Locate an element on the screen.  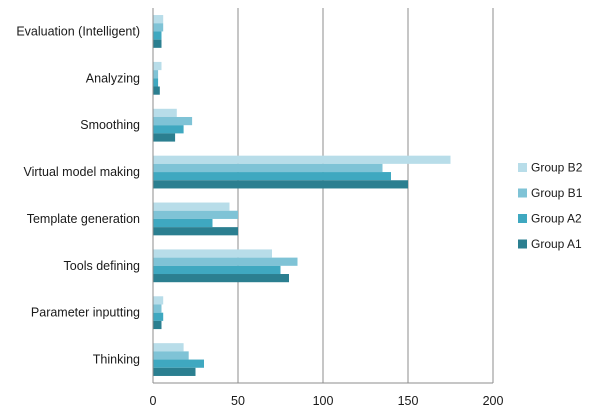
x-tick-label: 0 is located at coordinates (153, 401).